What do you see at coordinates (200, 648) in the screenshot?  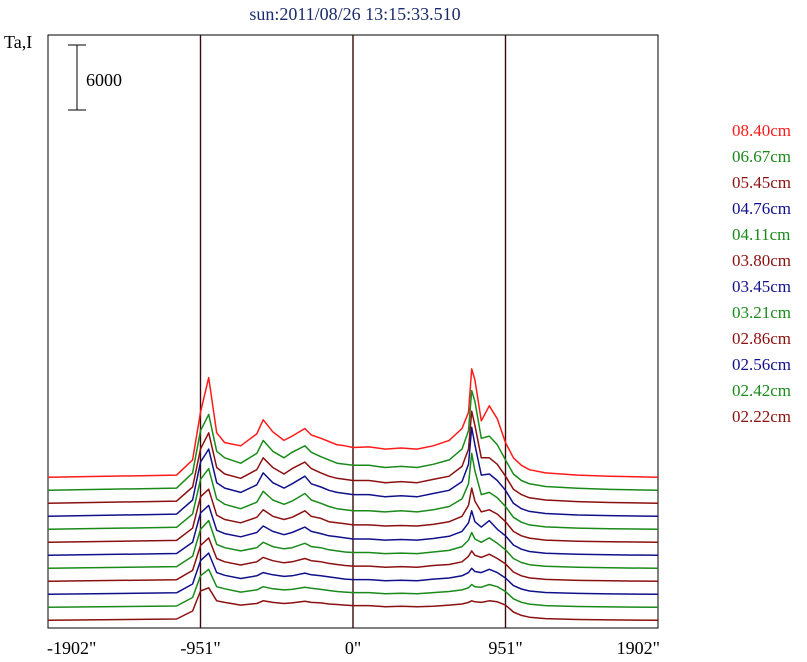 I see `x-tick-label: -951"` at bounding box center [200, 648].